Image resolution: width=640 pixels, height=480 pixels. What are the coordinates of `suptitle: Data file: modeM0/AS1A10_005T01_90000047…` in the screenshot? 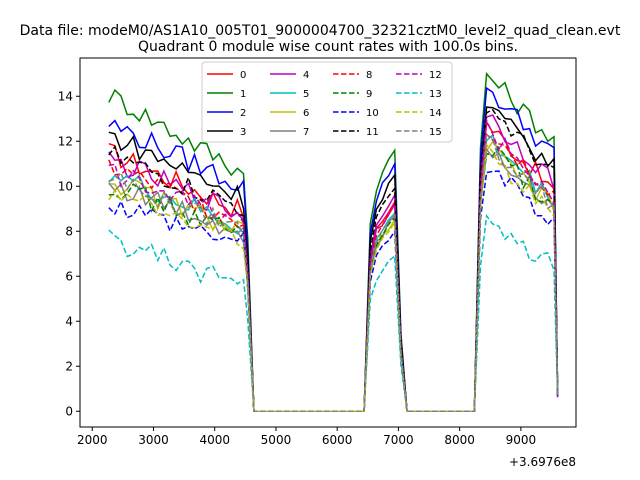 It's located at (320, 31).